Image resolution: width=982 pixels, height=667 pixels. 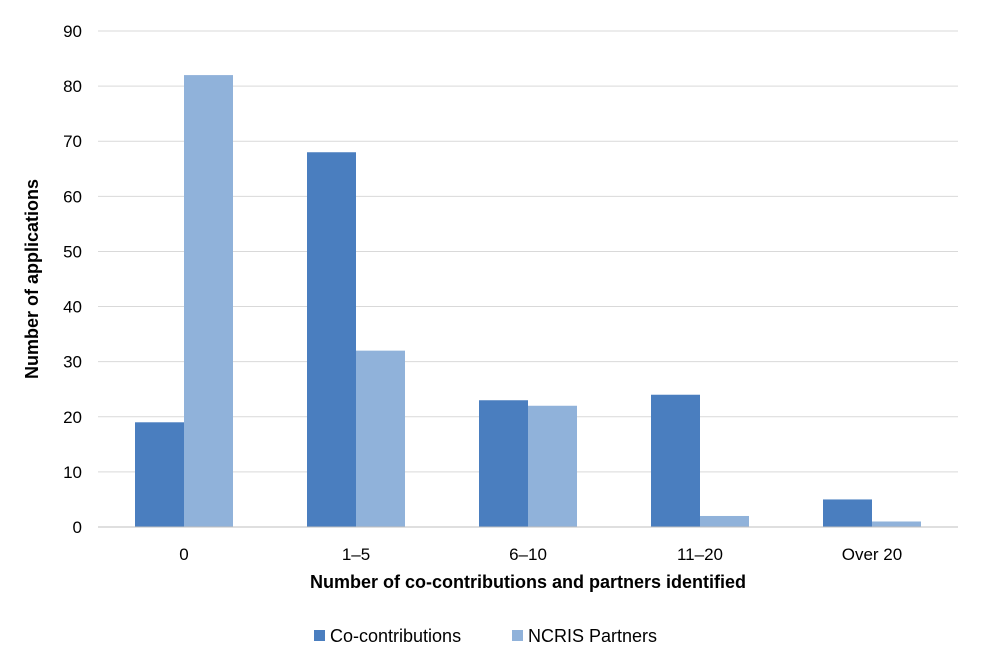 What do you see at coordinates (72, 196) in the screenshot?
I see `y-tick-label: 60` at bounding box center [72, 196].